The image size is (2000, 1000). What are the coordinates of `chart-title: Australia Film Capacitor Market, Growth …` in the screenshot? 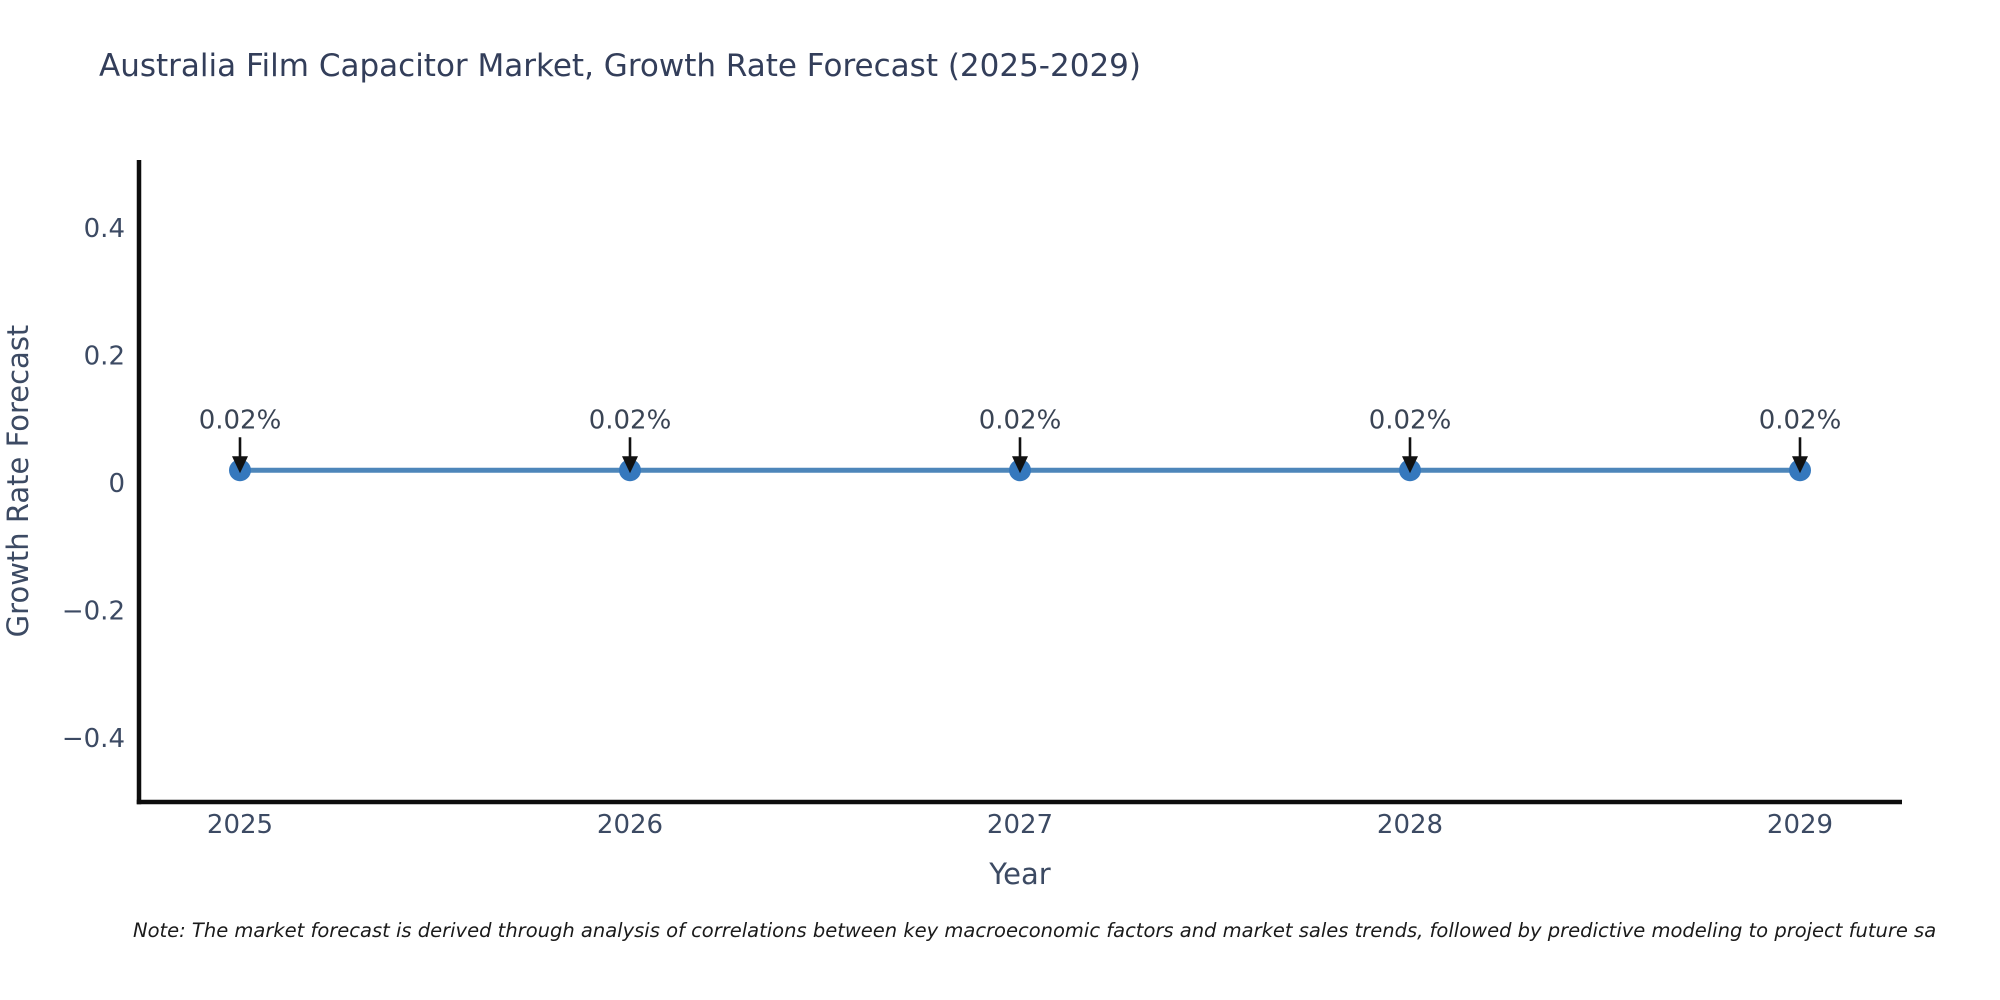 It's located at (620, 66).